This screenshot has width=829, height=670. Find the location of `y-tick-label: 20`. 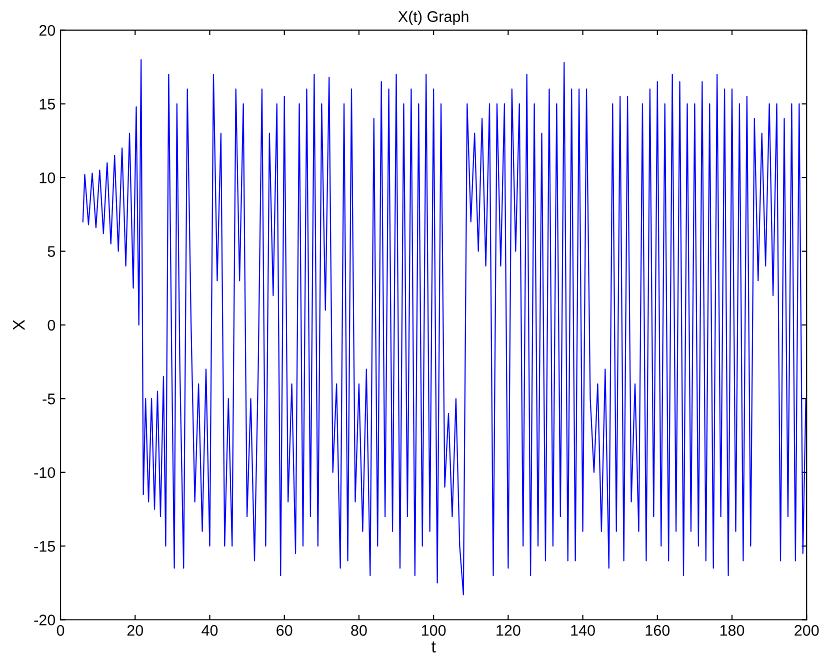

y-tick-label: 20 is located at coordinates (47, 30).